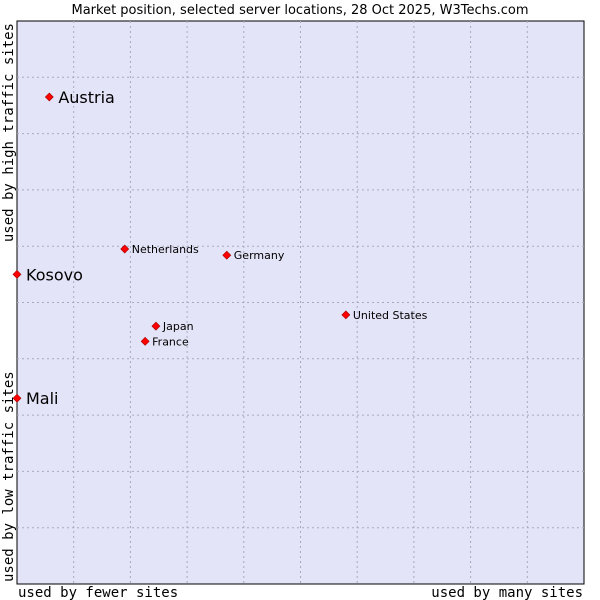 This screenshot has height=600, width=600. What do you see at coordinates (259, 255) in the screenshot?
I see `point-label-germany: Germany` at bounding box center [259, 255].